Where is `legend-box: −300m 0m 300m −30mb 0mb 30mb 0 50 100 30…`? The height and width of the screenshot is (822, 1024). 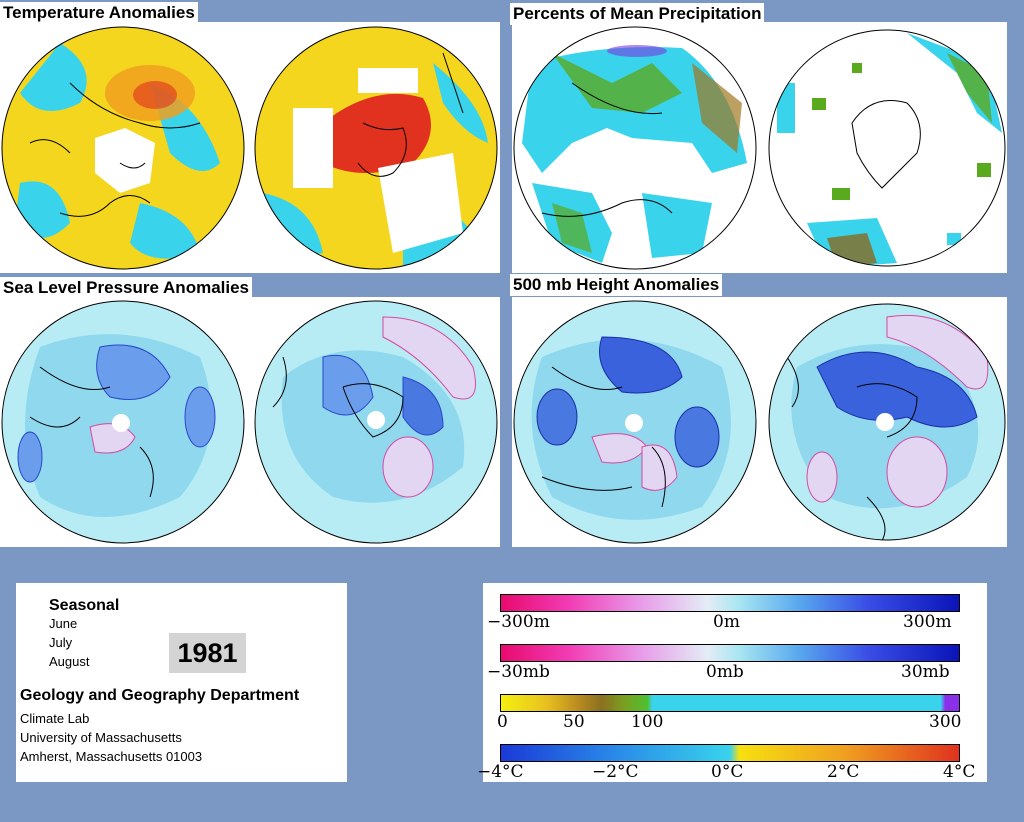 legend-box: −300m 0m 300m −30mb 0mb 30mb 0 50 100 30… is located at coordinates (732, 682).